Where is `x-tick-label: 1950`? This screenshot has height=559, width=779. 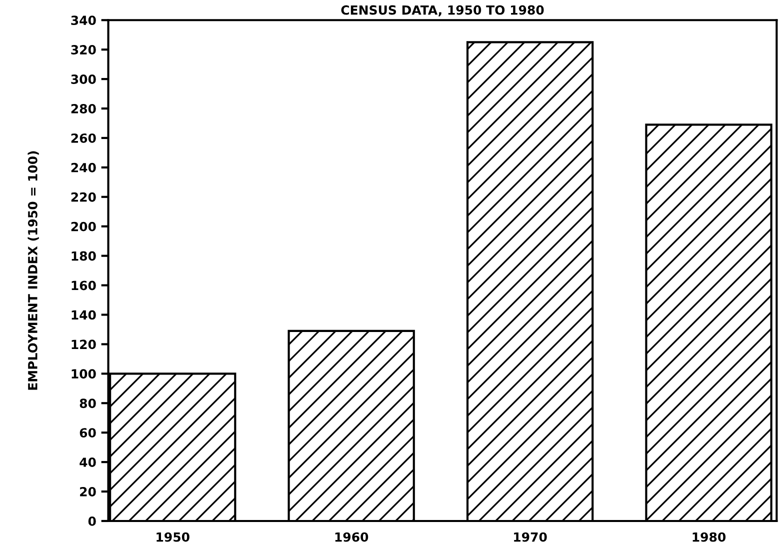
x-tick-label: 1950 is located at coordinates (173, 537).